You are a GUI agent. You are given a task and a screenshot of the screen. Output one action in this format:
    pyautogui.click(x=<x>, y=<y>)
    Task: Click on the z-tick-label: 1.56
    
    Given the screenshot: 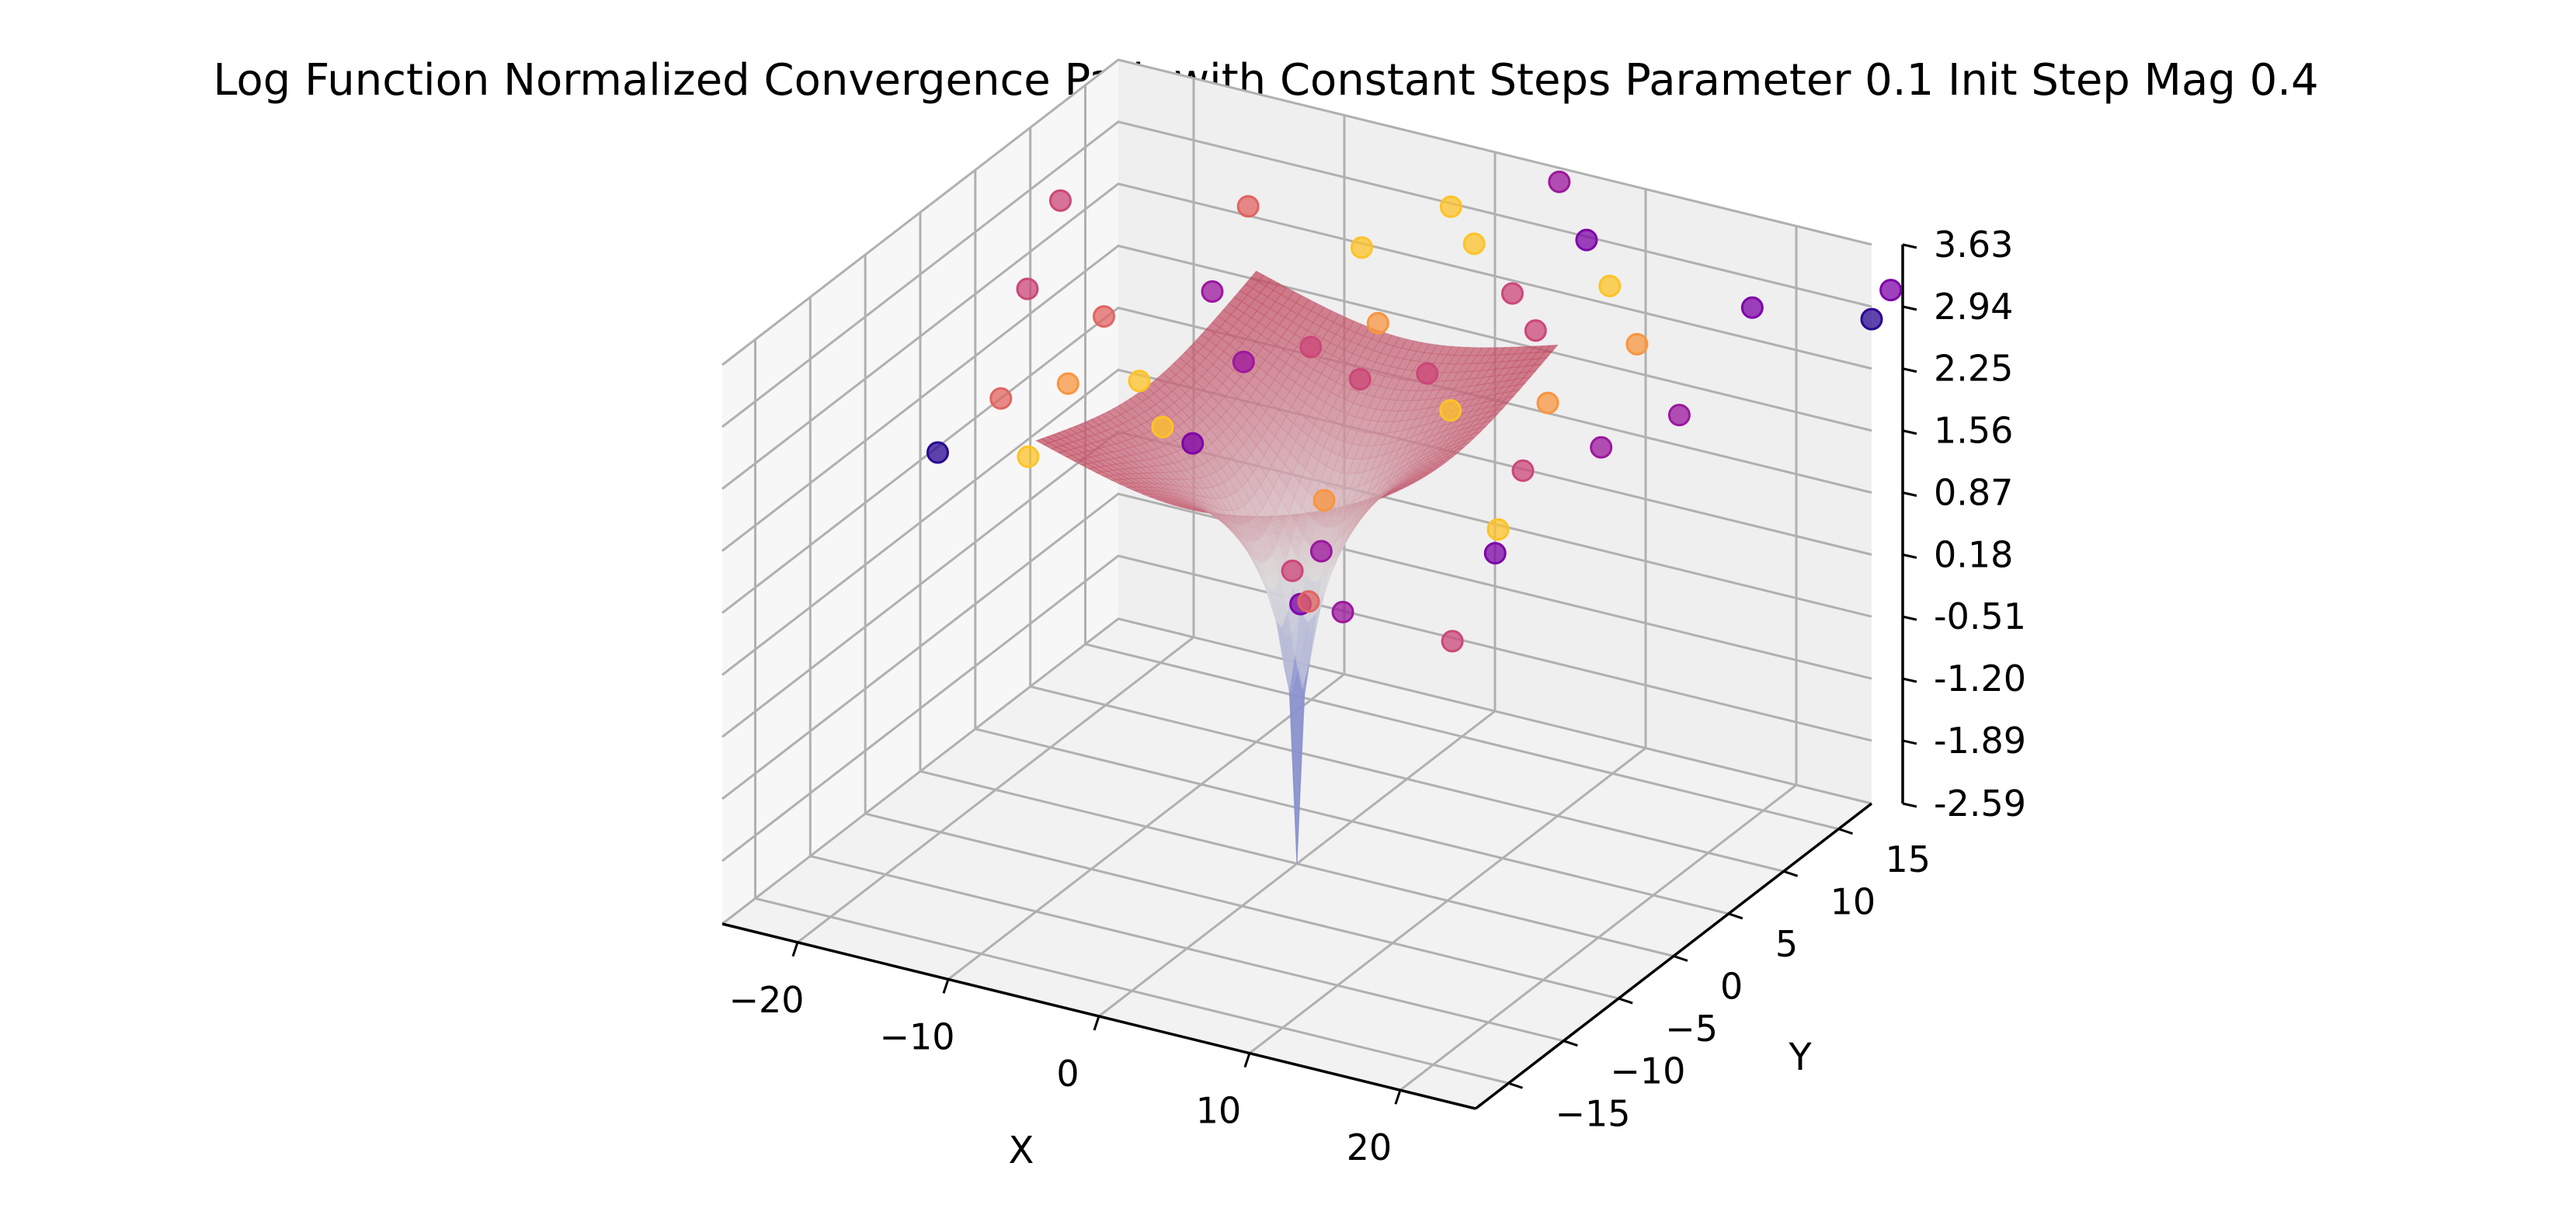 What is the action you would take?
    pyautogui.click(x=1973, y=431)
    